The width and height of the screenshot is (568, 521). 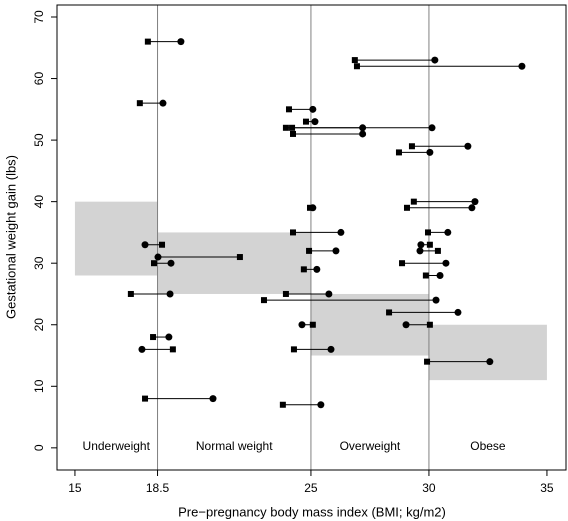 I want to click on y-tick-label: 0, so click(x=39, y=447).